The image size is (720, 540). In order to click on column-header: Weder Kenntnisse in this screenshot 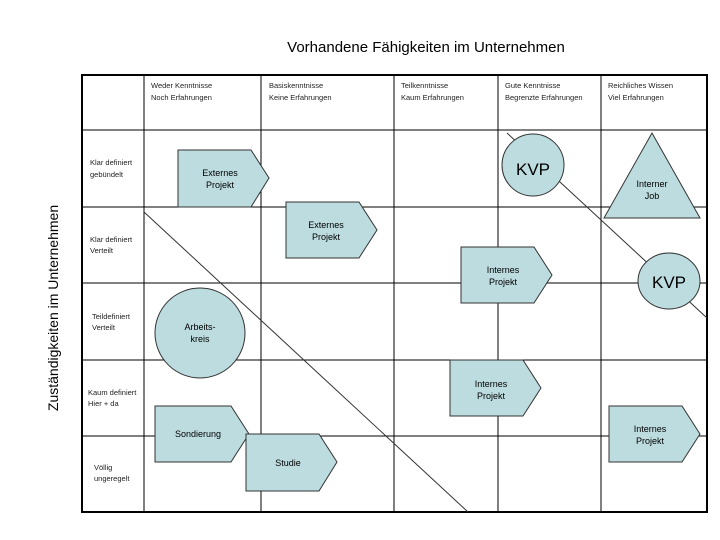, I will do `click(181, 85)`.